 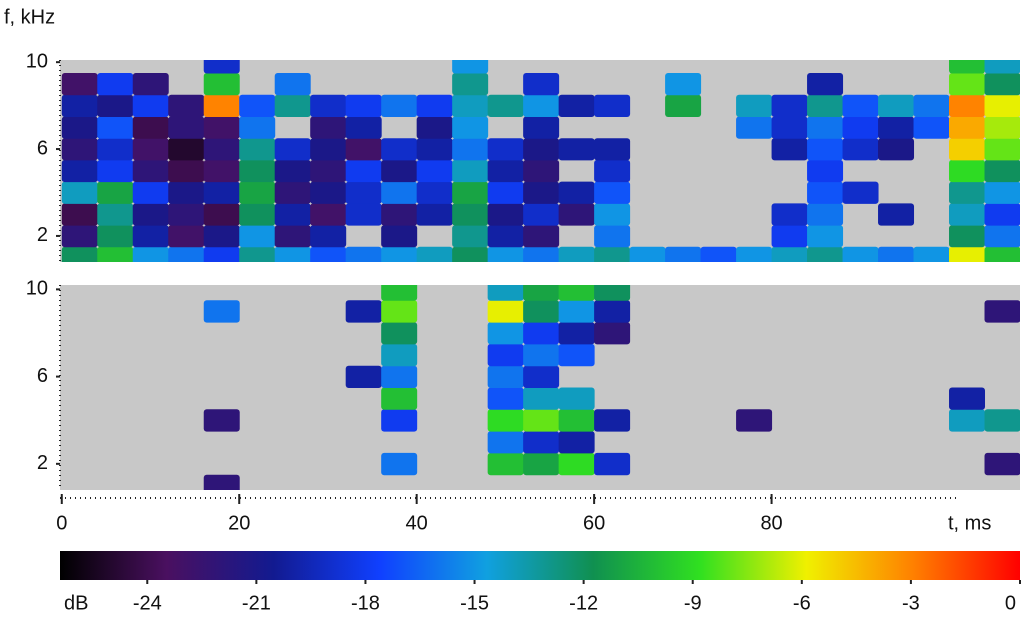 What do you see at coordinates (771, 523) in the screenshot?
I see `x-tick-label: 80` at bounding box center [771, 523].